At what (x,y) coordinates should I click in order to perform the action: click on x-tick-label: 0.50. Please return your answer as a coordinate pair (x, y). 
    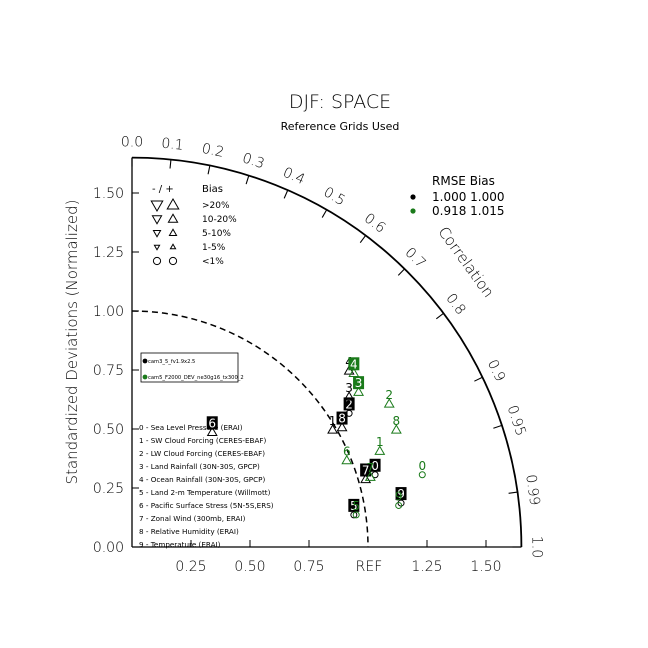
    Looking at the image, I should click on (249, 567).